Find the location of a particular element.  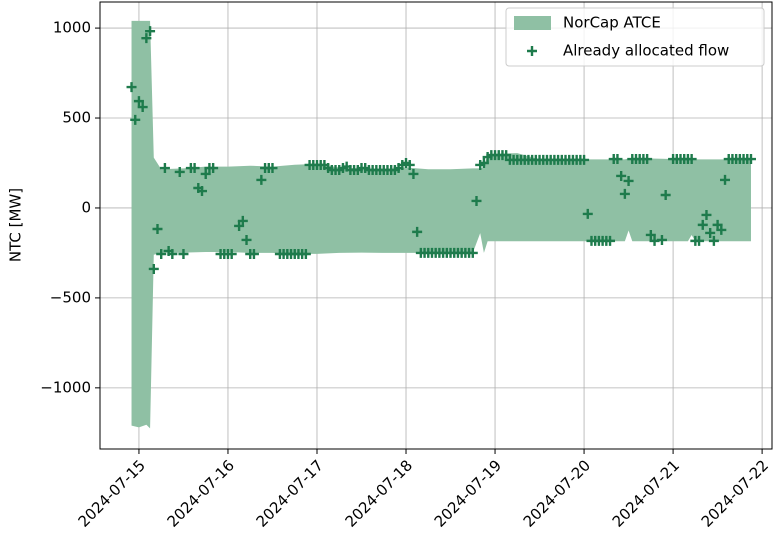

legend-swatch is located at coordinates (532, 23).